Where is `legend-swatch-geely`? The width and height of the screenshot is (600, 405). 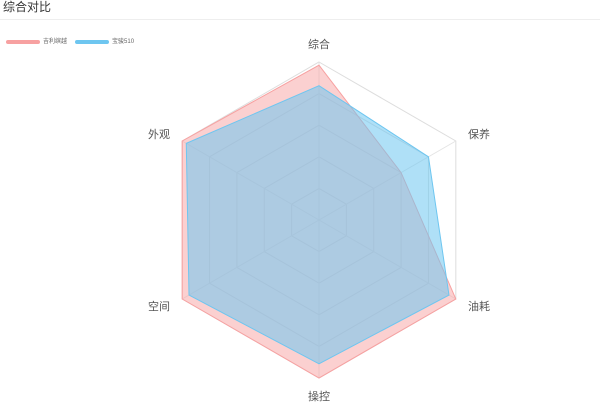 legend-swatch-geely is located at coordinates (23, 42).